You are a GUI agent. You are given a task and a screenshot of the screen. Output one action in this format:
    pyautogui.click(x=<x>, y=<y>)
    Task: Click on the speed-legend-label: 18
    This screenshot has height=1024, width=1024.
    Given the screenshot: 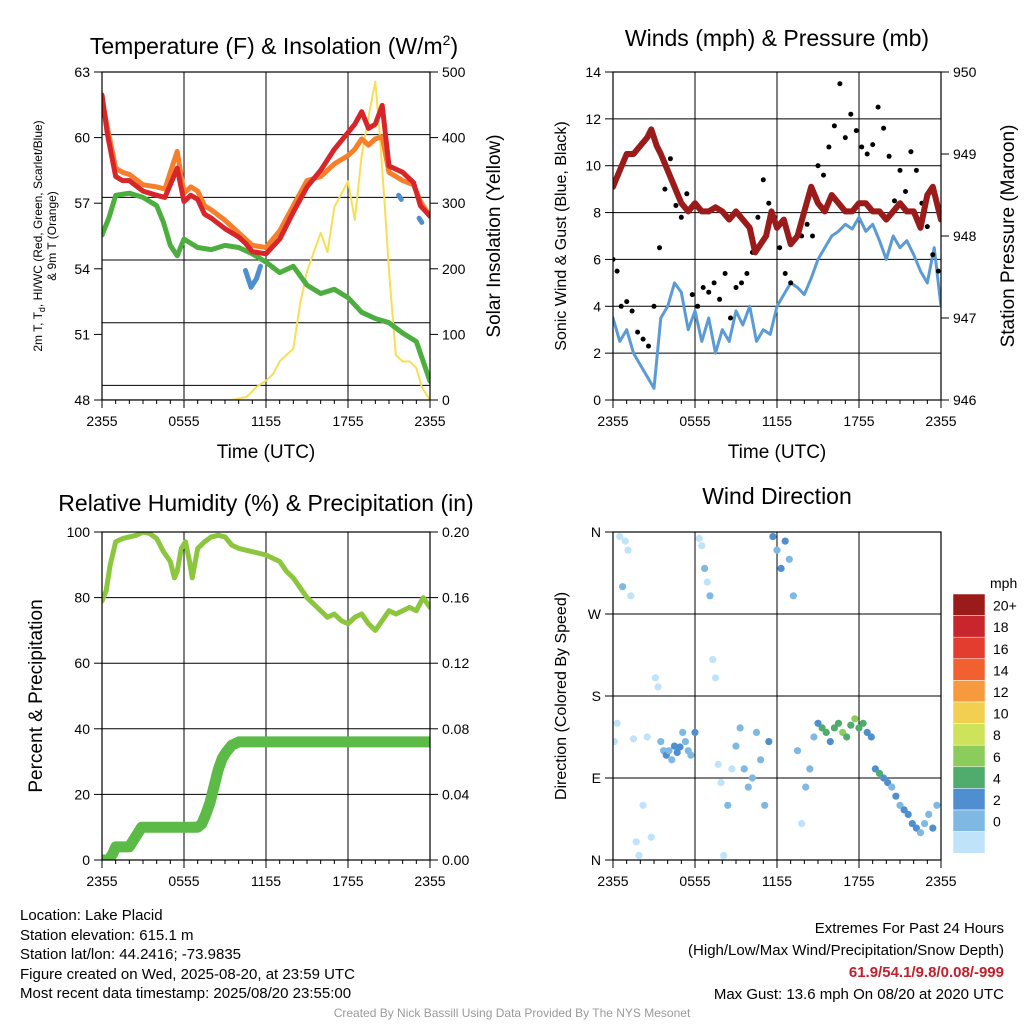 What is the action you would take?
    pyautogui.click(x=1001, y=627)
    